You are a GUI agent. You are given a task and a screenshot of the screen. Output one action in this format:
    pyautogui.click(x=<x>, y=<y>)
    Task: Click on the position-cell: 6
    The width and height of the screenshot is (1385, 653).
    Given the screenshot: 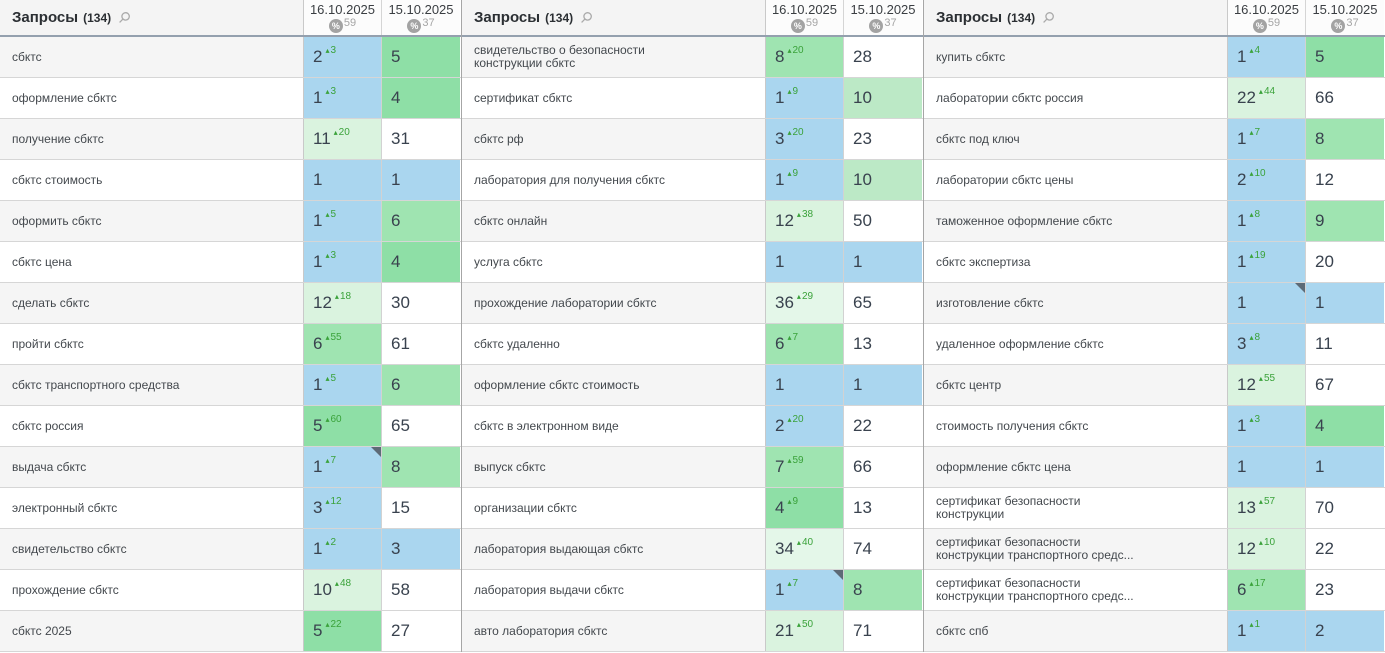 What is the action you would take?
    pyautogui.click(x=421, y=385)
    